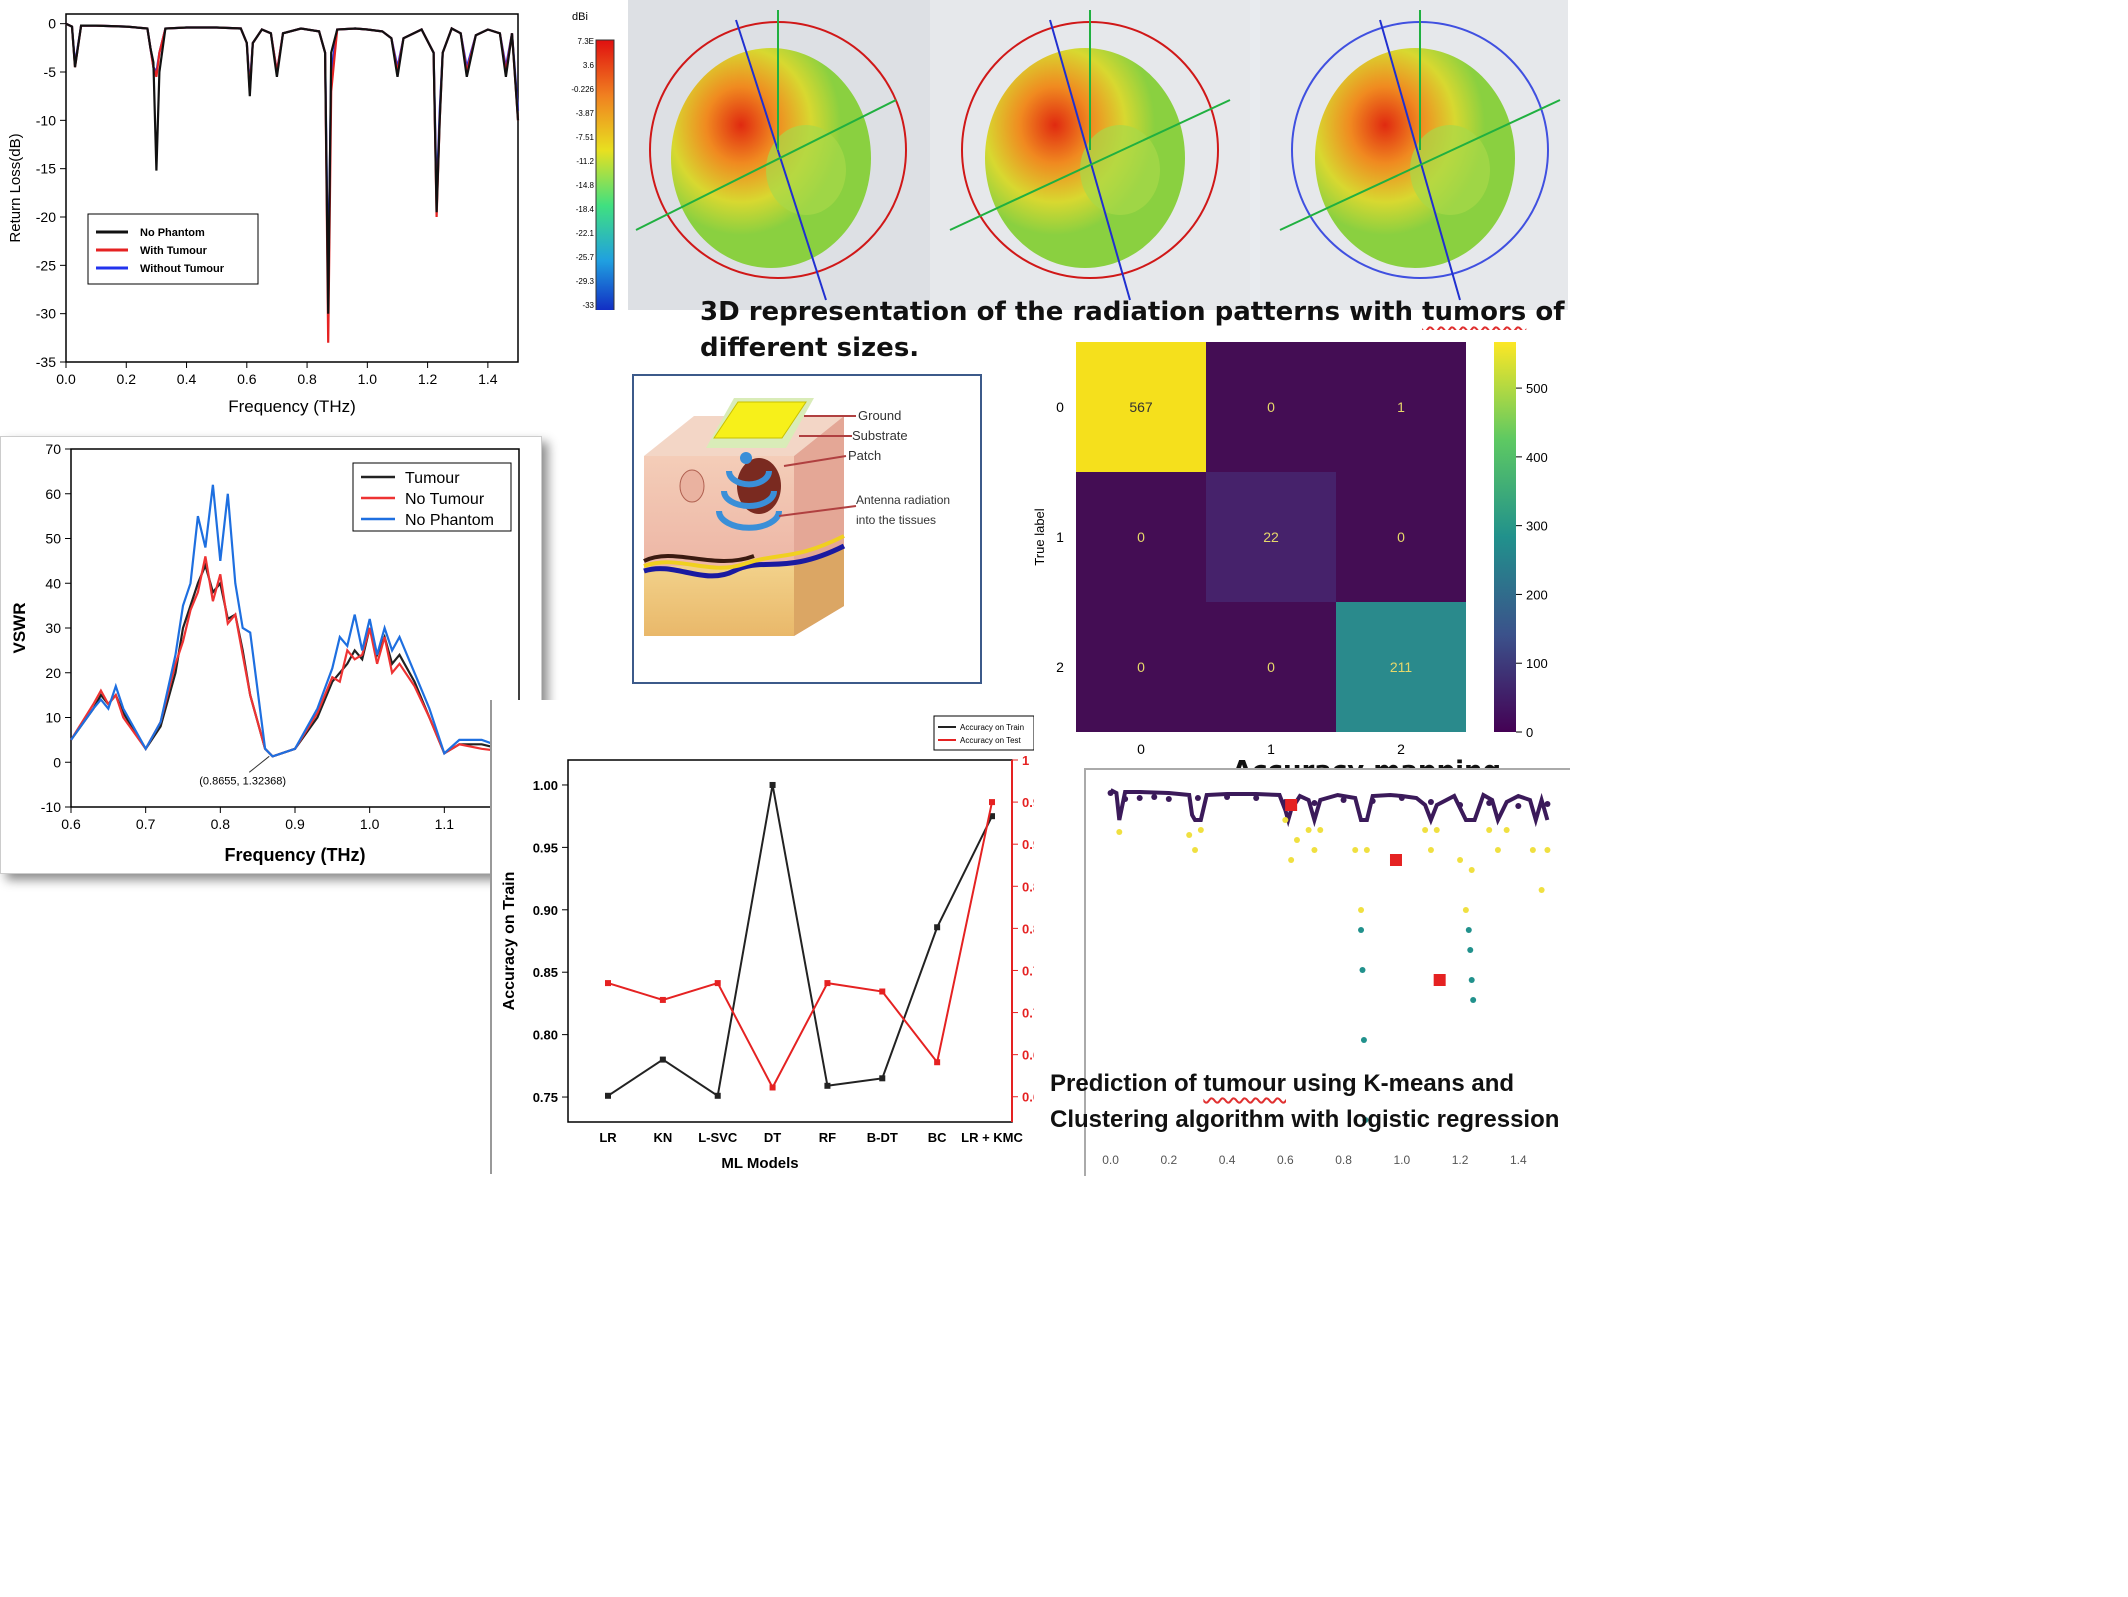 Image resolution: width=2128 pixels, height=1597 pixels. I want to click on kmeans-chart: 0.0 0.2 0.4 0.6 0.8 1.0 1.2 1.4, so click(1326, 977).